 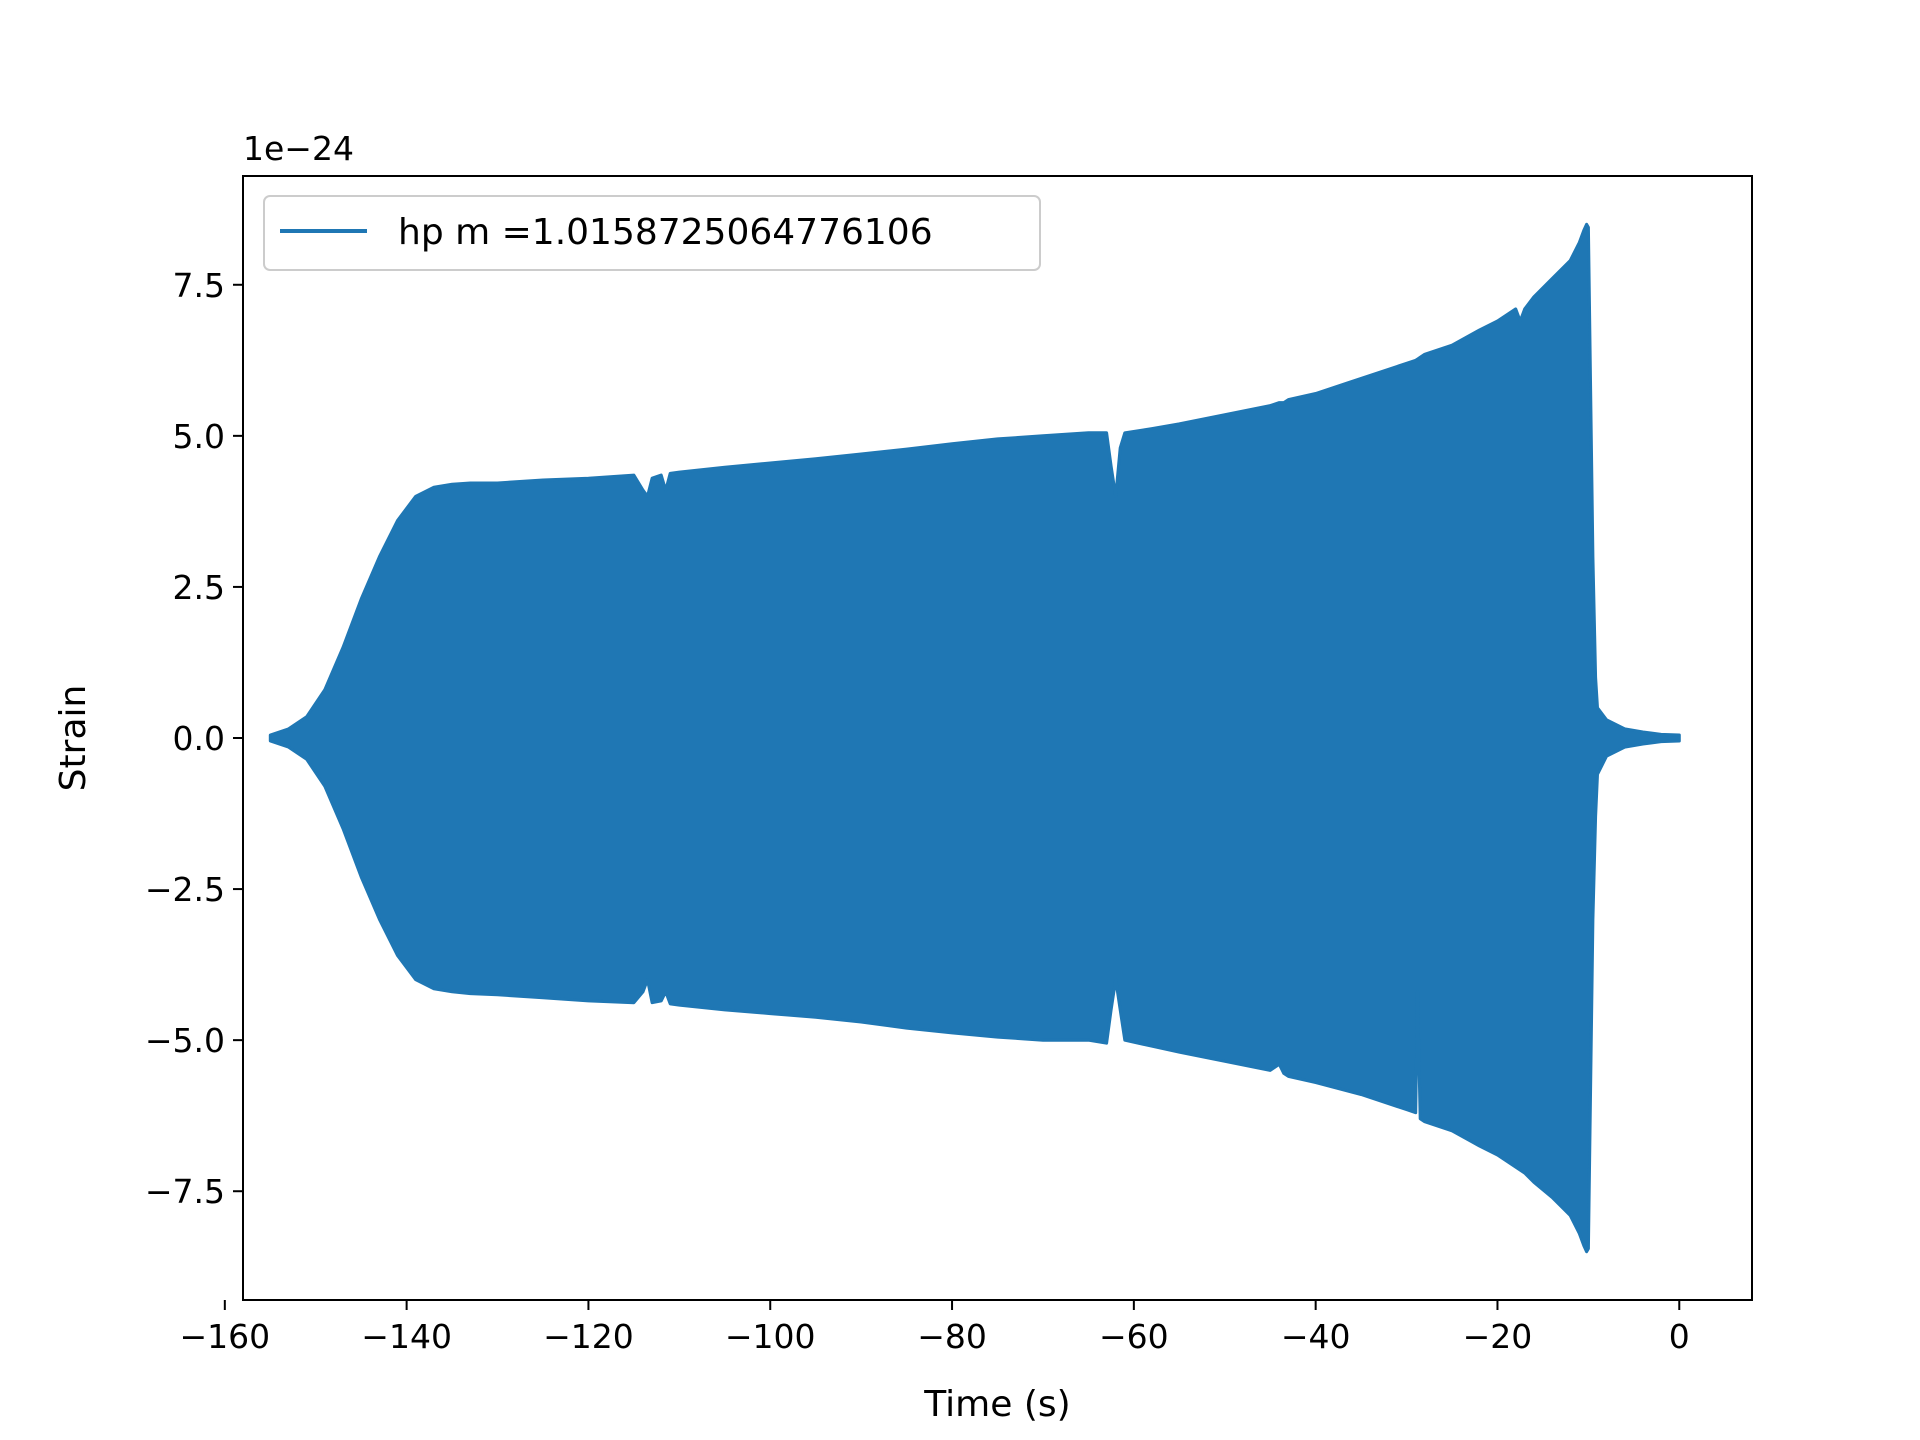 What do you see at coordinates (185, 1191) in the screenshot?
I see `y-tick-label: −7.5` at bounding box center [185, 1191].